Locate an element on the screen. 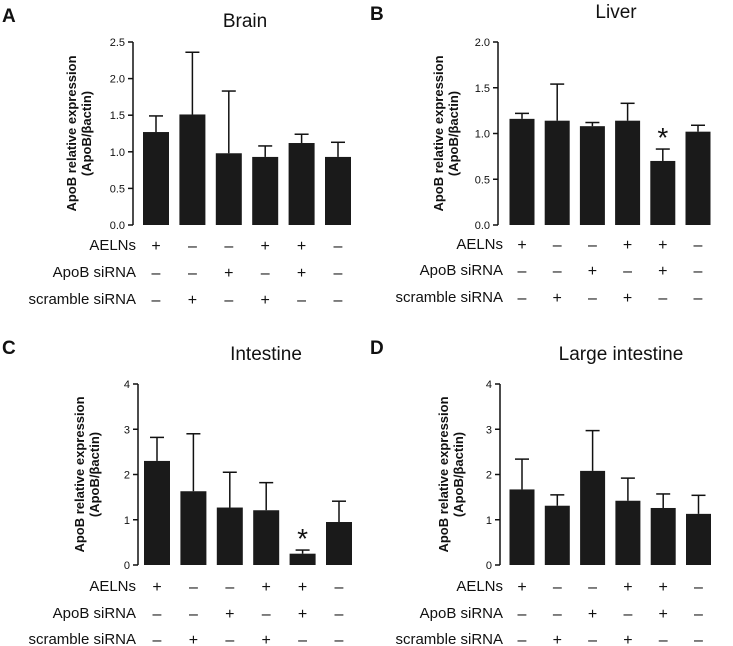 The image size is (733, 646). chart-title: Brain is located at coordinates (245, 21).